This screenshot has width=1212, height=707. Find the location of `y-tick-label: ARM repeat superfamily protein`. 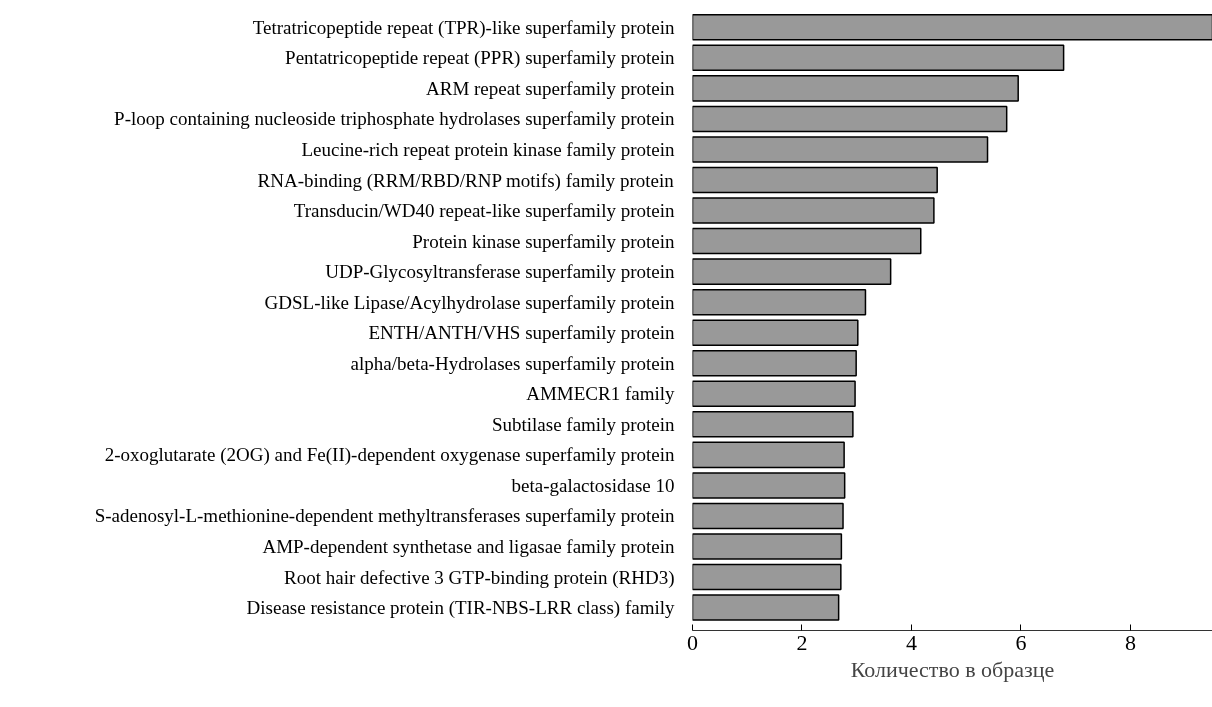

y-tick-label: ARM repeat superfamily protein is located at coordinates (550, 88).